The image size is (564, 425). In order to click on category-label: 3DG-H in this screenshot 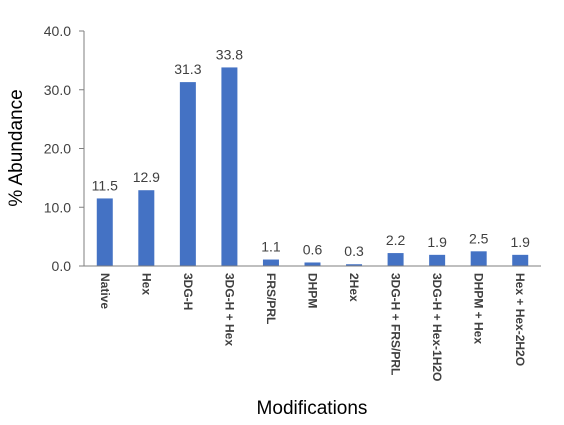, I will do `click(188, 291)`.